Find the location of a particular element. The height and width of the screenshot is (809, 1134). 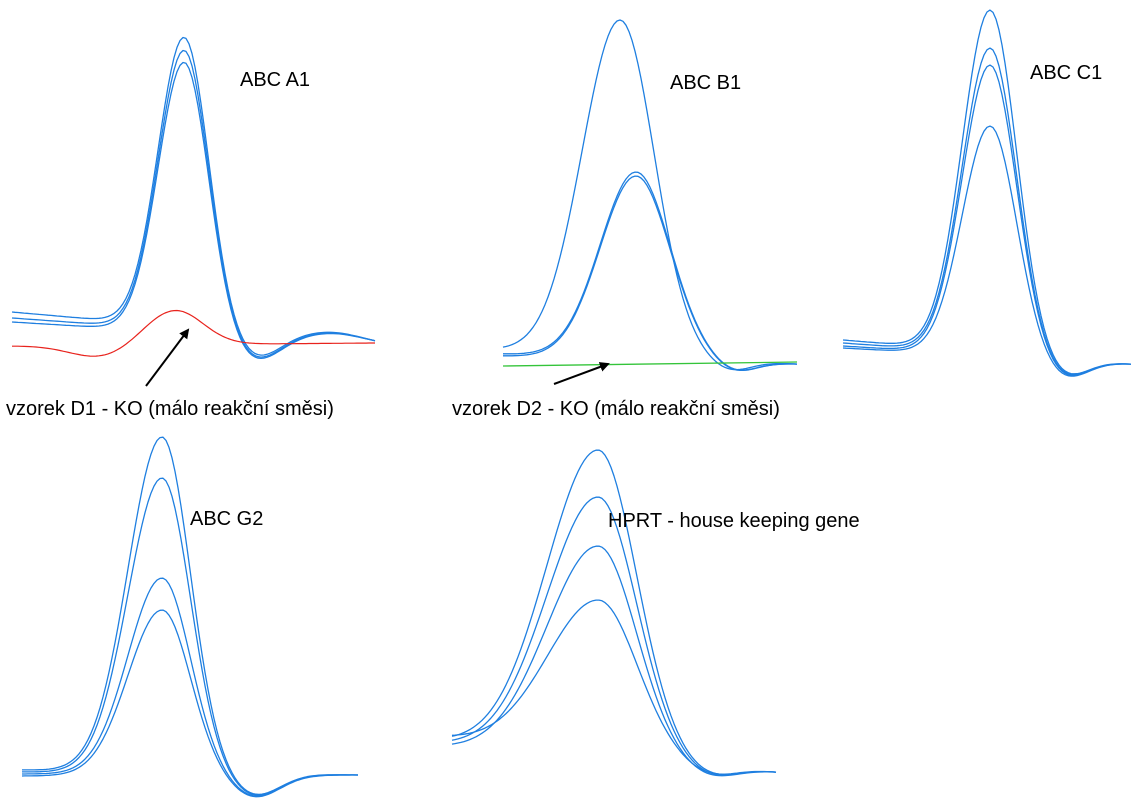

arrow-d2 is located at coordinates (581, 373).